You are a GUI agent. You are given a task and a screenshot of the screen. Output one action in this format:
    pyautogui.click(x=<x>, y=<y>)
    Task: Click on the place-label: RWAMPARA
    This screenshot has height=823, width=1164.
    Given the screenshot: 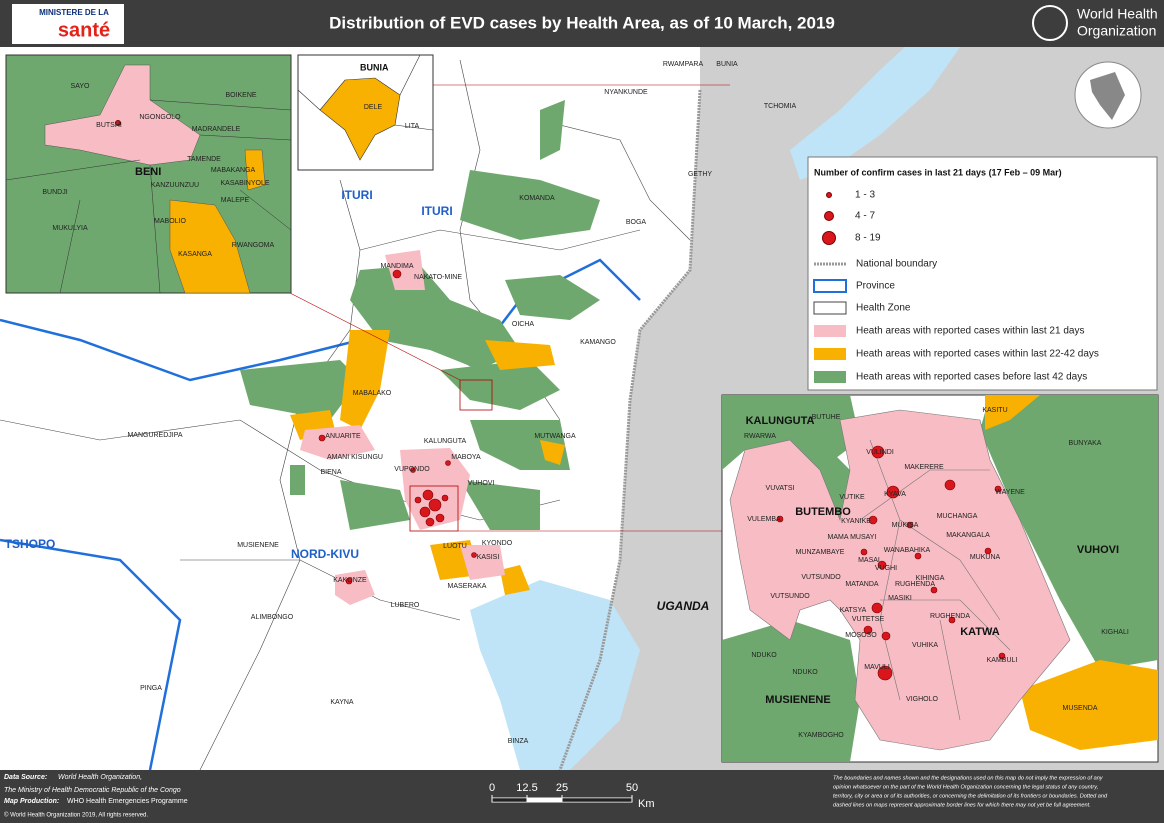 What is the action you would take?
    pyautogui.click(x=683, y=64)
    